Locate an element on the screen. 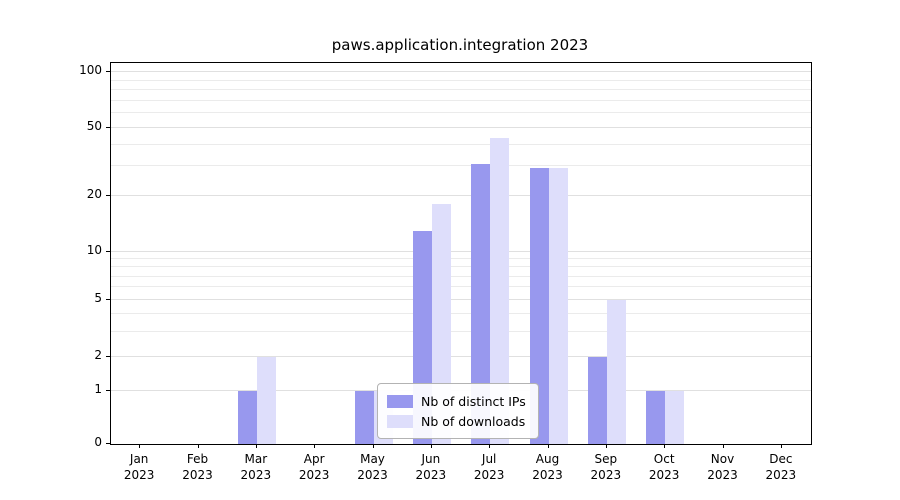  bar-ips-mar is located at coordinates (247, 417).